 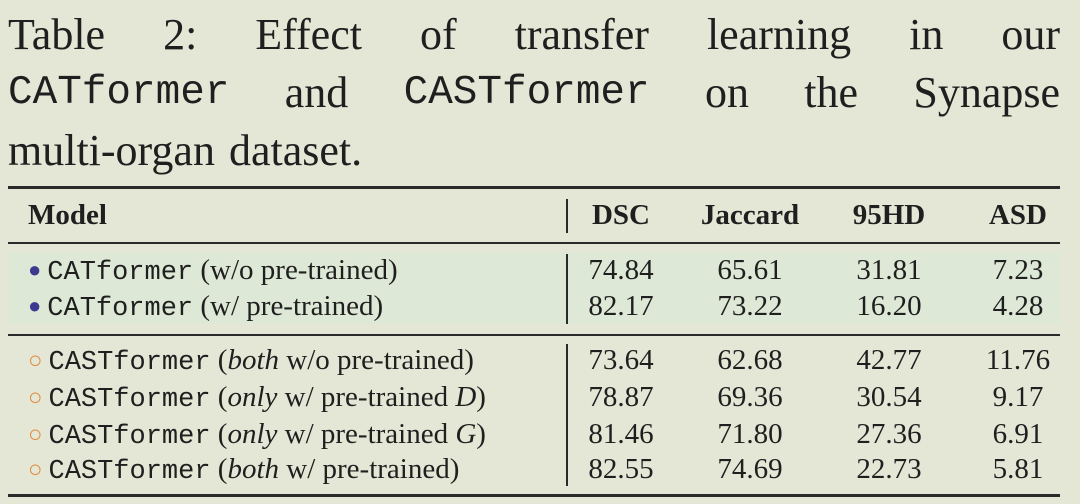 I want to click on caption-model-name: CATformer, so click(x=119, y=93).